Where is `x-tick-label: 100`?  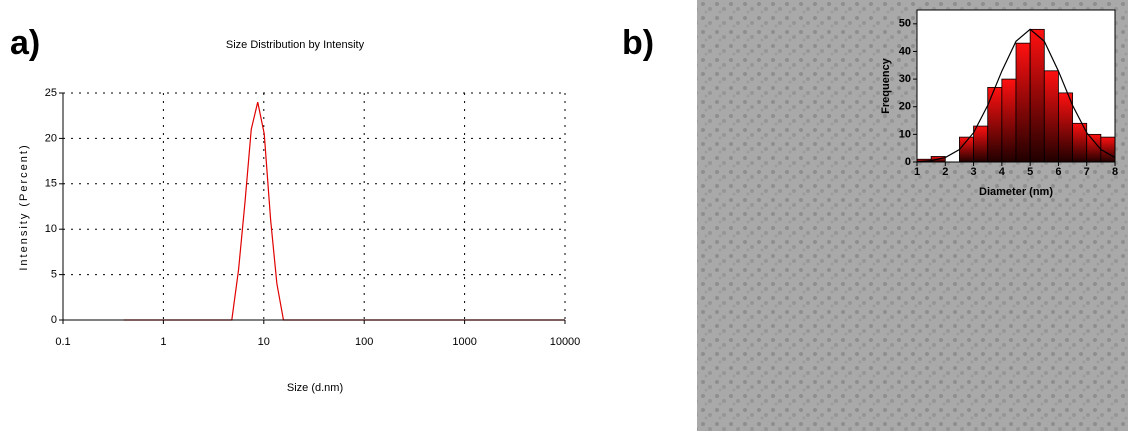
x-tick-label: 100 is located at coordinates (364, 342).